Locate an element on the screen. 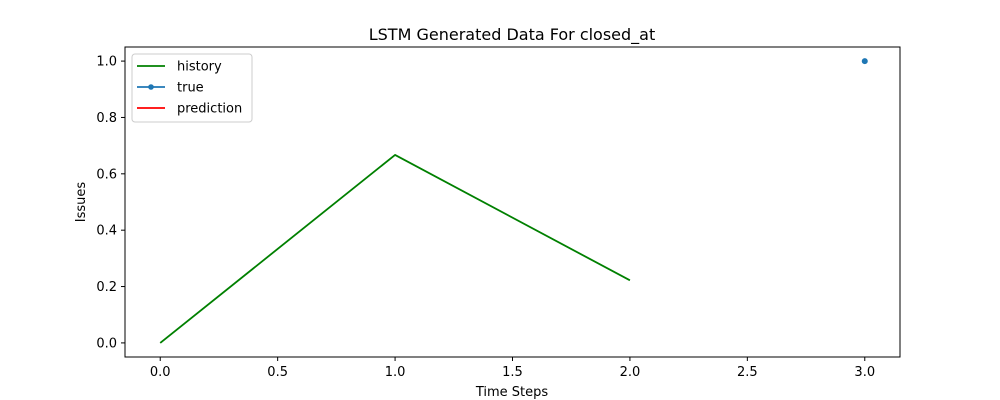 The image size is (1000, 400). chart-title: LSTM Generated Data For closed_at is located at coordinates (512, 35).